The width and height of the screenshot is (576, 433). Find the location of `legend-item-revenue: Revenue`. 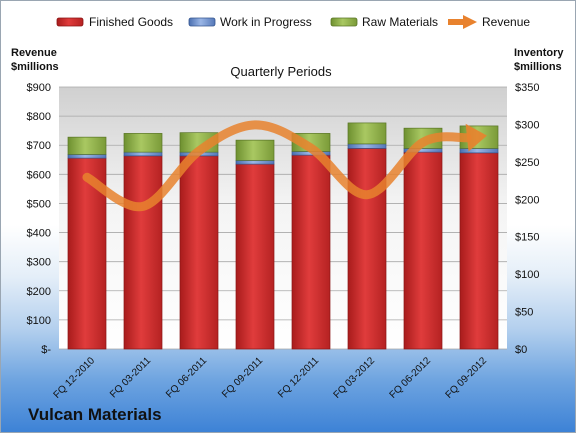

legend-item-revenue: Revenue is located at coordinates (489, 22).